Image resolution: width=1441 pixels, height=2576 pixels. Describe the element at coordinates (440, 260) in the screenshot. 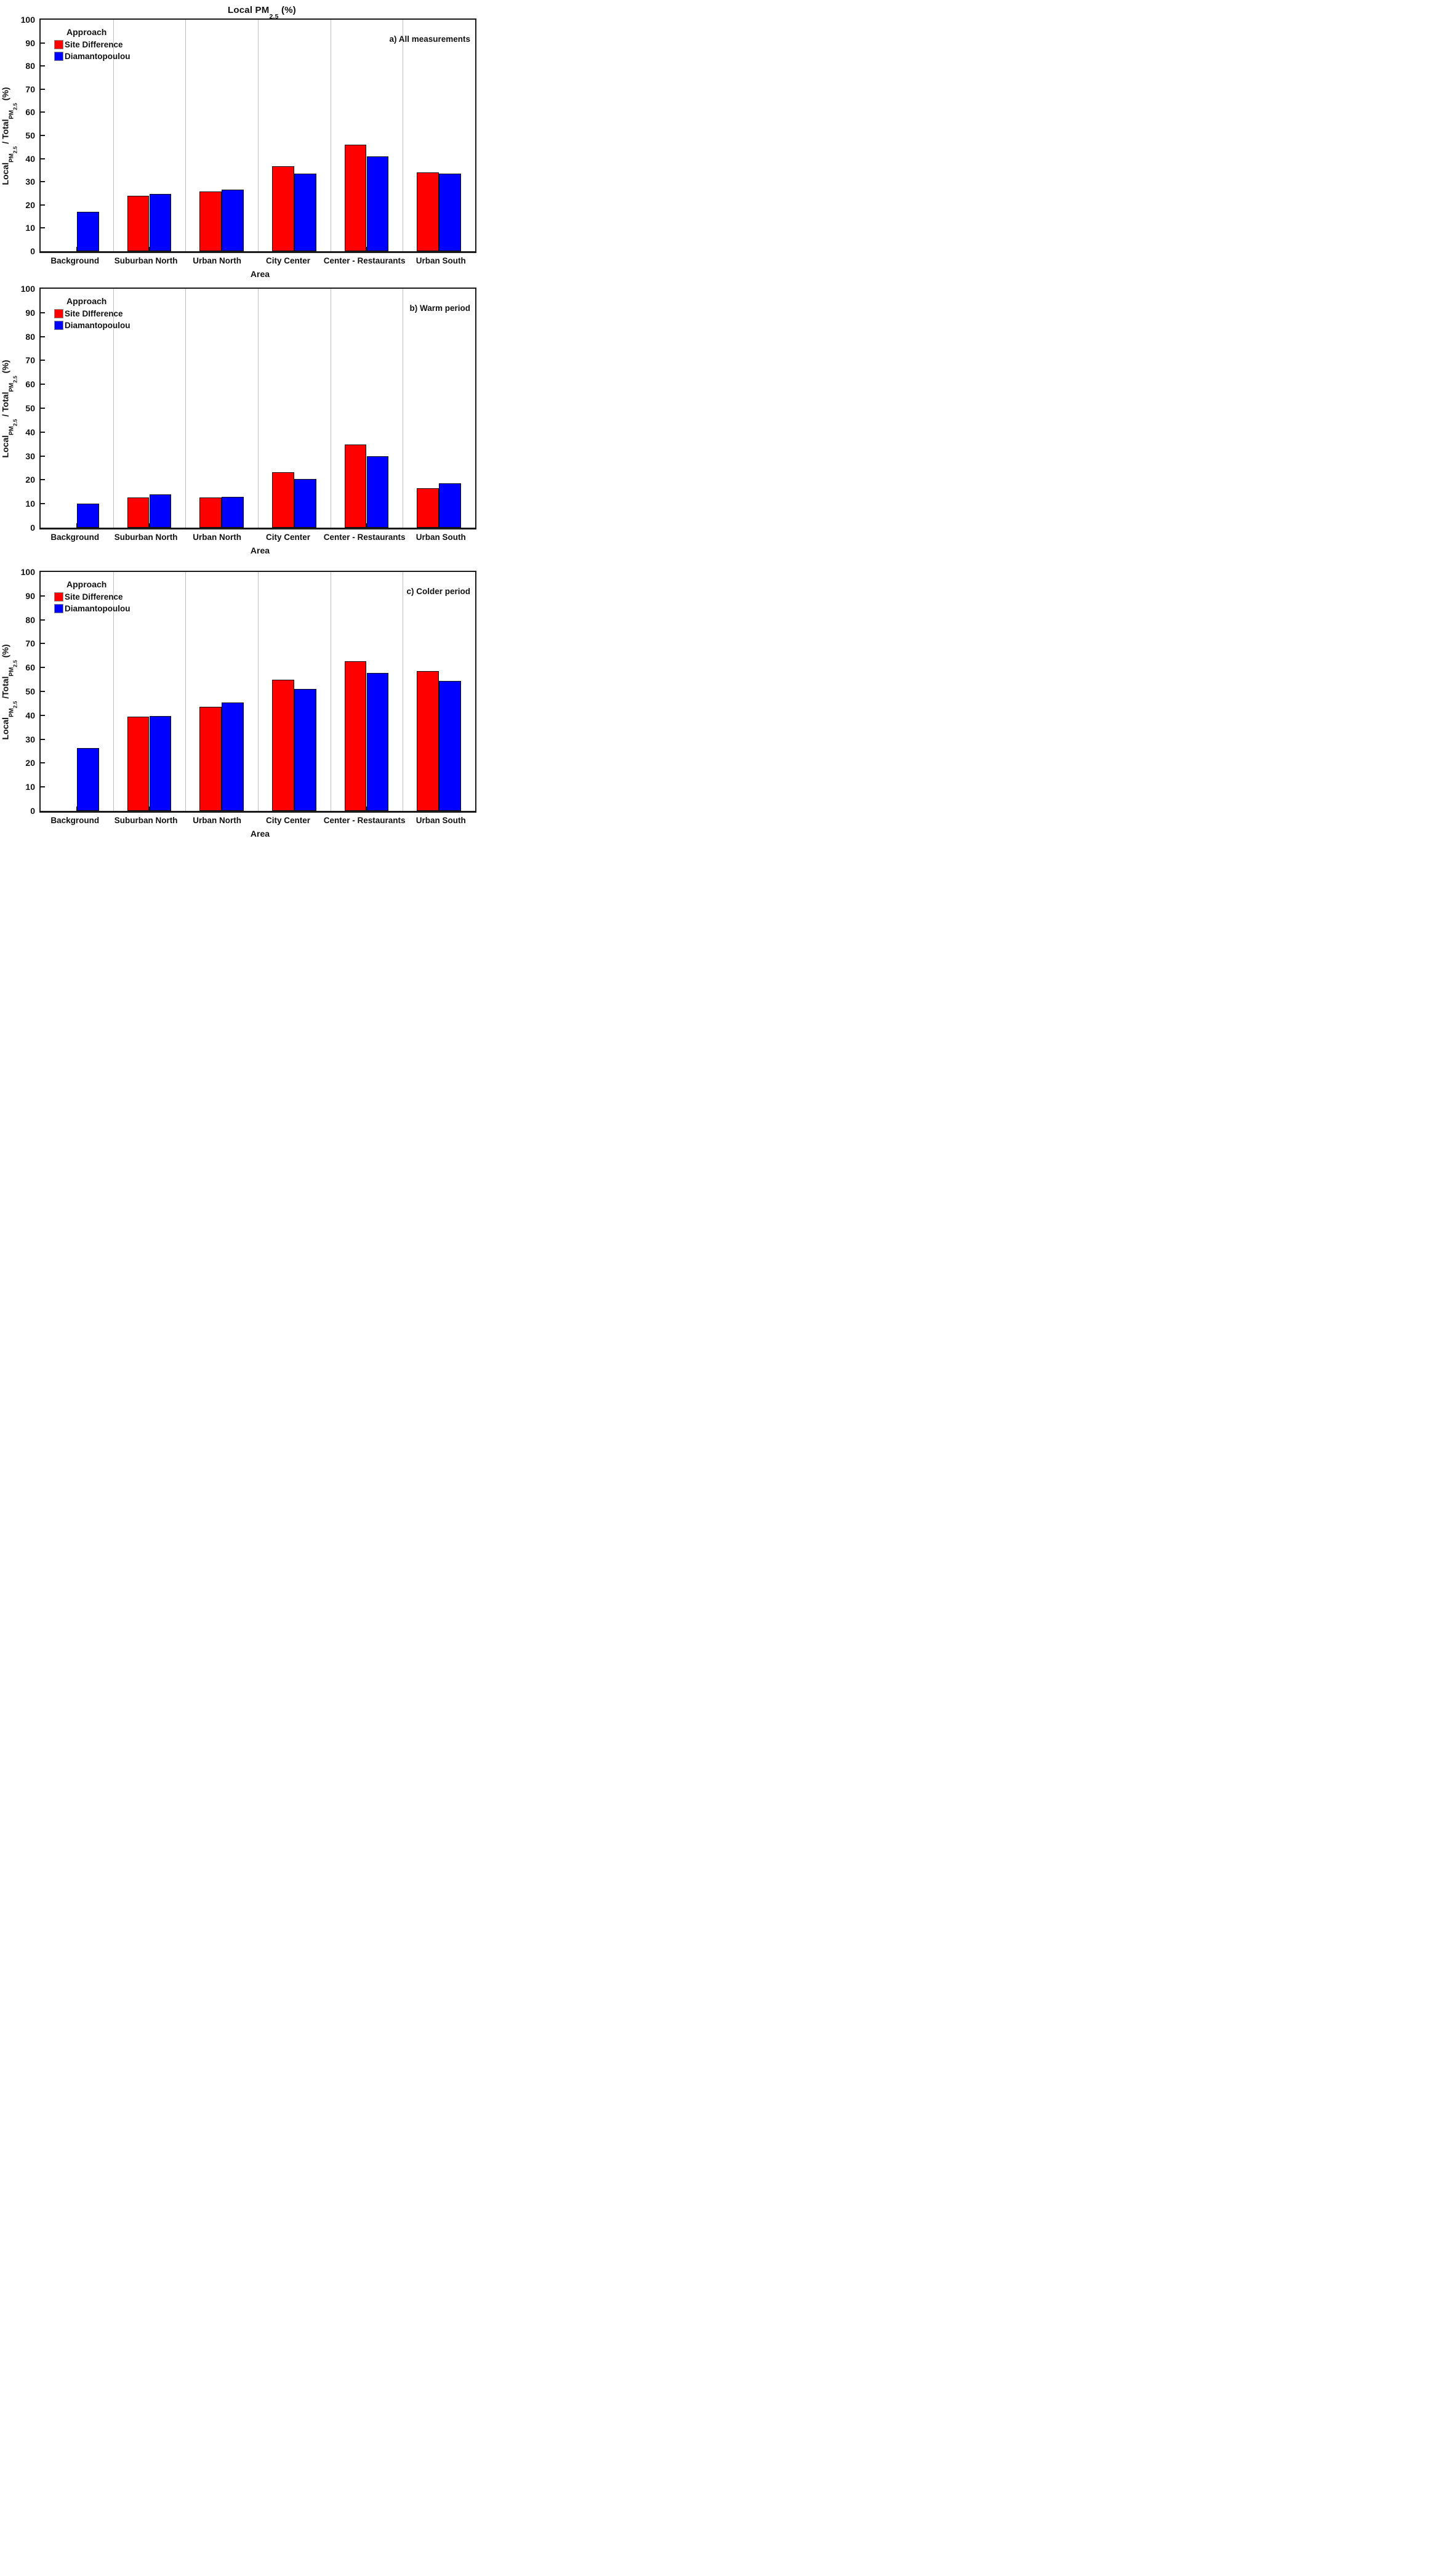

I see `x-tick-label-urban-south: Urban South` at that location.